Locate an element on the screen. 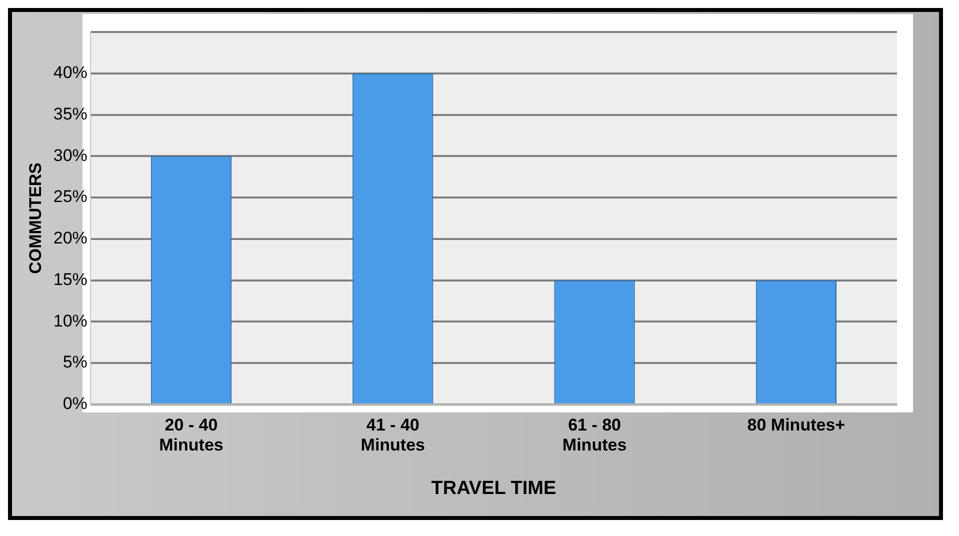 This screenshot has height=536, width=959. y-tick-label: 35% is located at coordinates (70, 114).